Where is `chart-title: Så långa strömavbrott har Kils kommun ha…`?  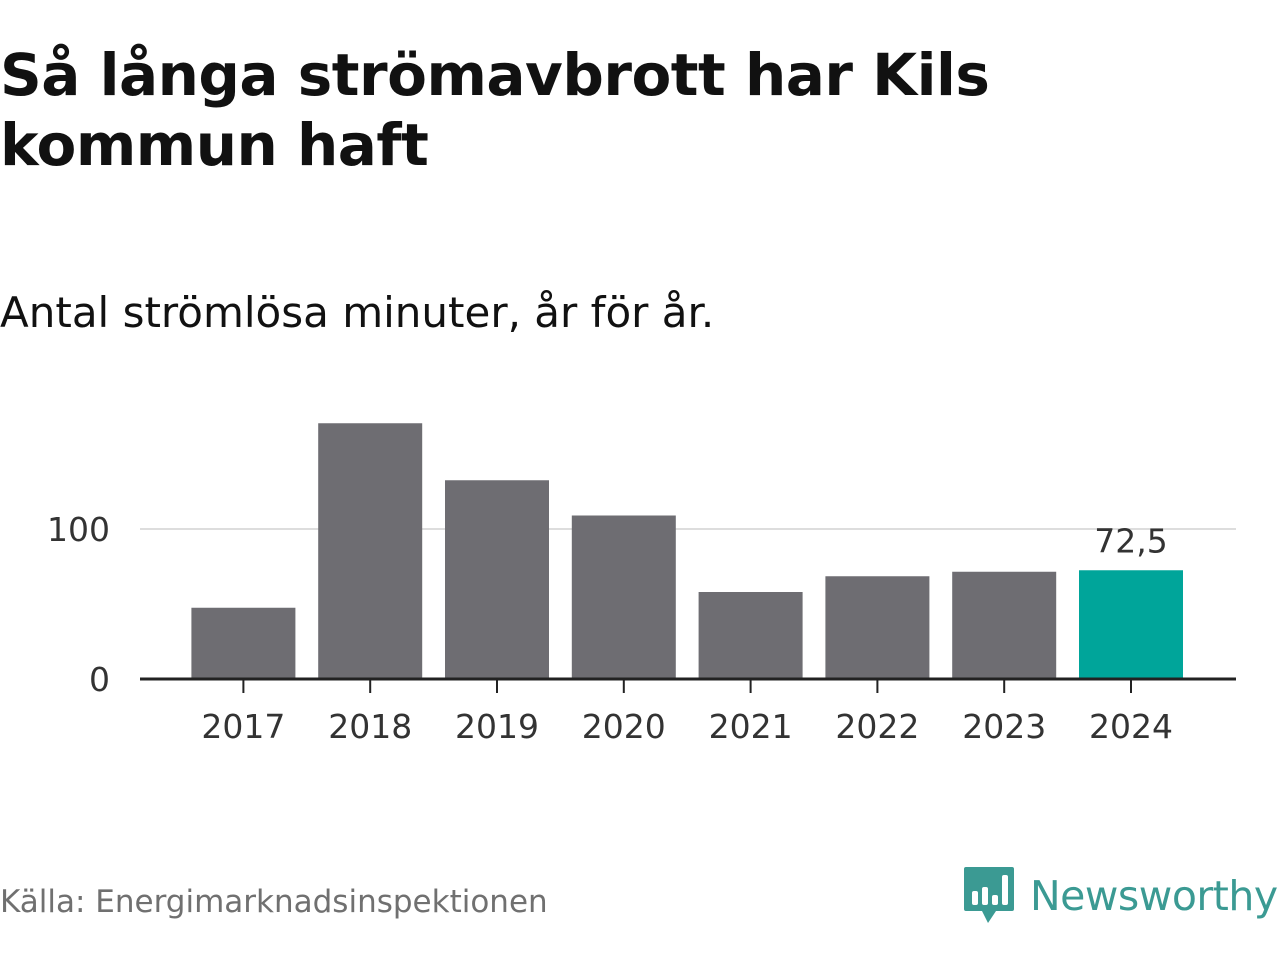
chart-title: Så långa strömavbrott har Kils kommun ha… is located at coordinates (495, 110).